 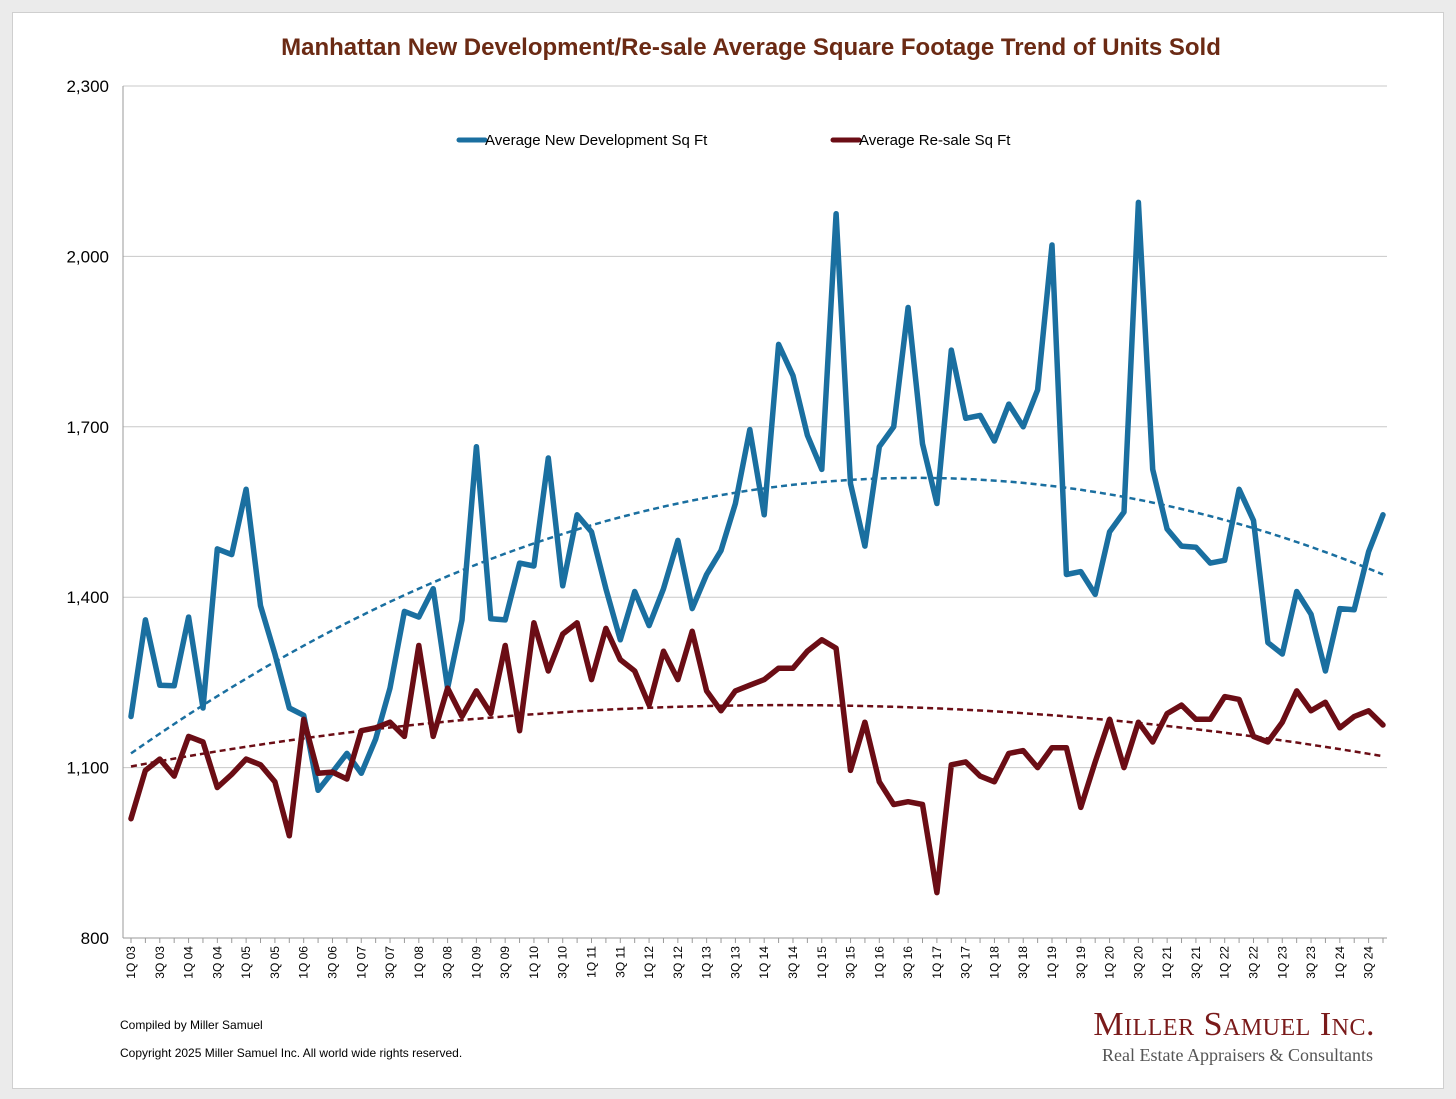 I want to click on x-tick-label: 3Q 17, so click(x=966, y=962).